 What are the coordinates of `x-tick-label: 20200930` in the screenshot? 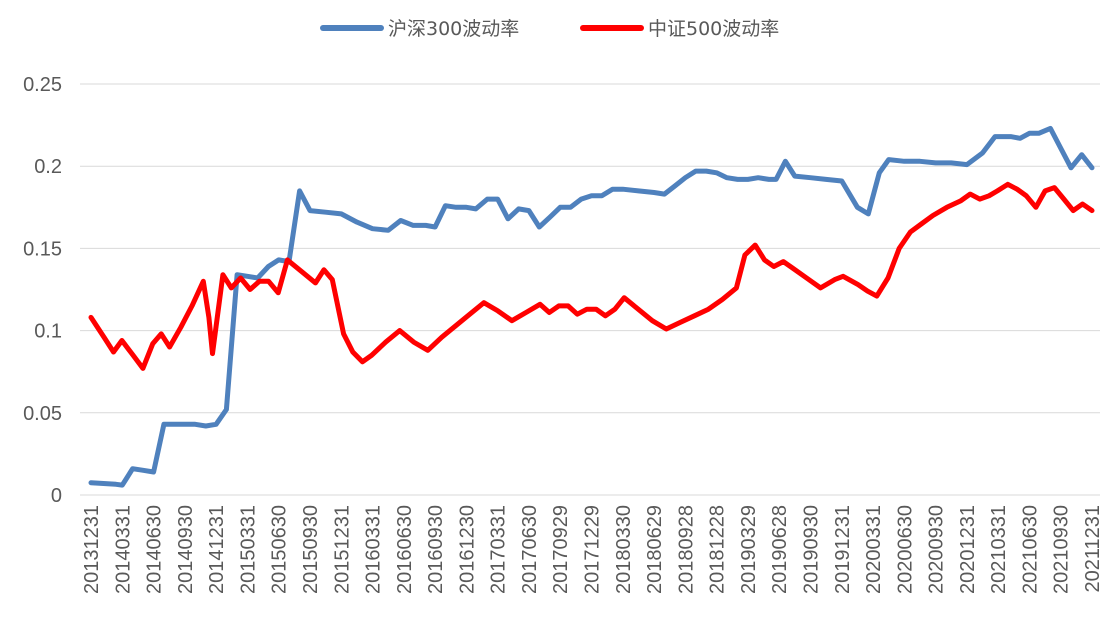 It's located at (937, 549).